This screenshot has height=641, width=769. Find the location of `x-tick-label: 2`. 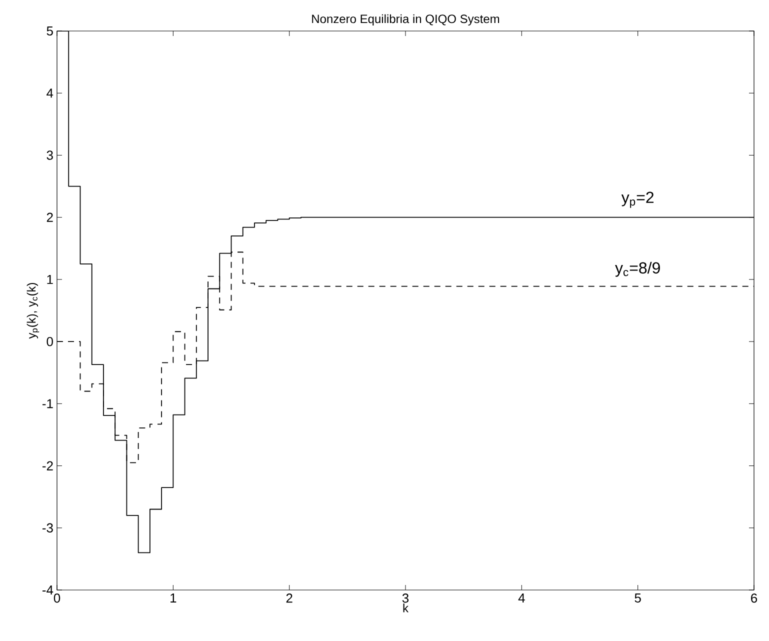

x-tick-label: 2 is located at coordinates (289, 598).